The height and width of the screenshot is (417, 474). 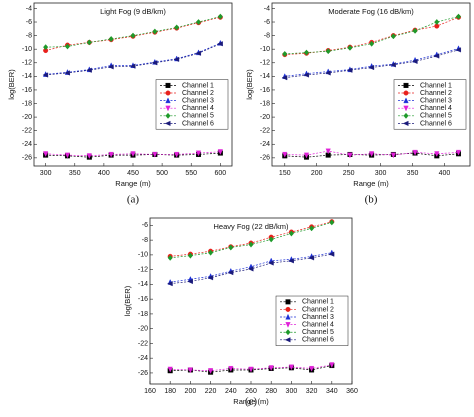 What do you see at coordinates (27, 90) in the screenshot?
I see `y-tick-label: -16` at bounding box center [27, 90].